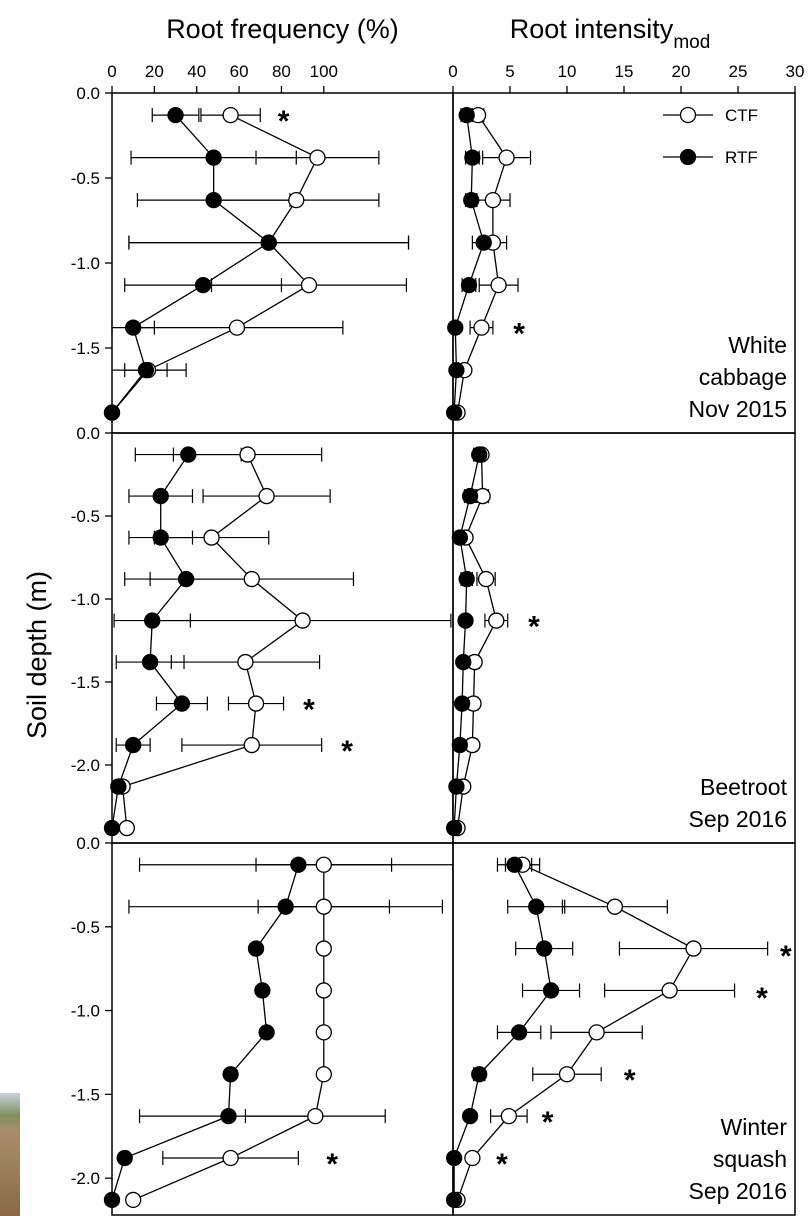 This screenshot has height=1216, width=812. What do you see at coordinates (688, 157) in the screenshot?
I see `legend-marker` at bounding box center [688, 157].